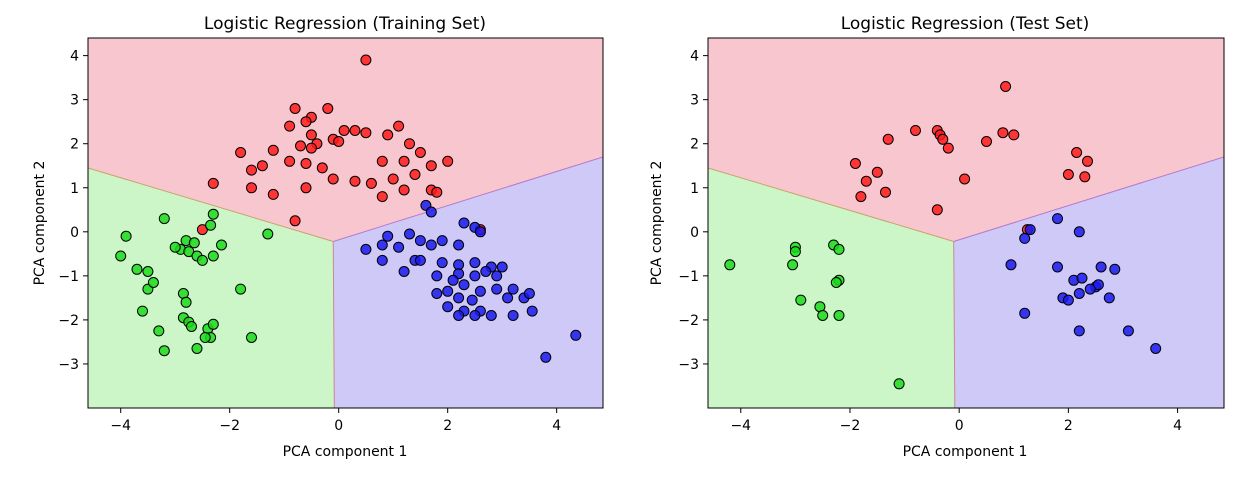 This screenshot has width=1244, height=486. What do you see at coordinates (74, 233) in the screenshot?
I see `y-tick-label: 0` at bounding box center [74, 233].